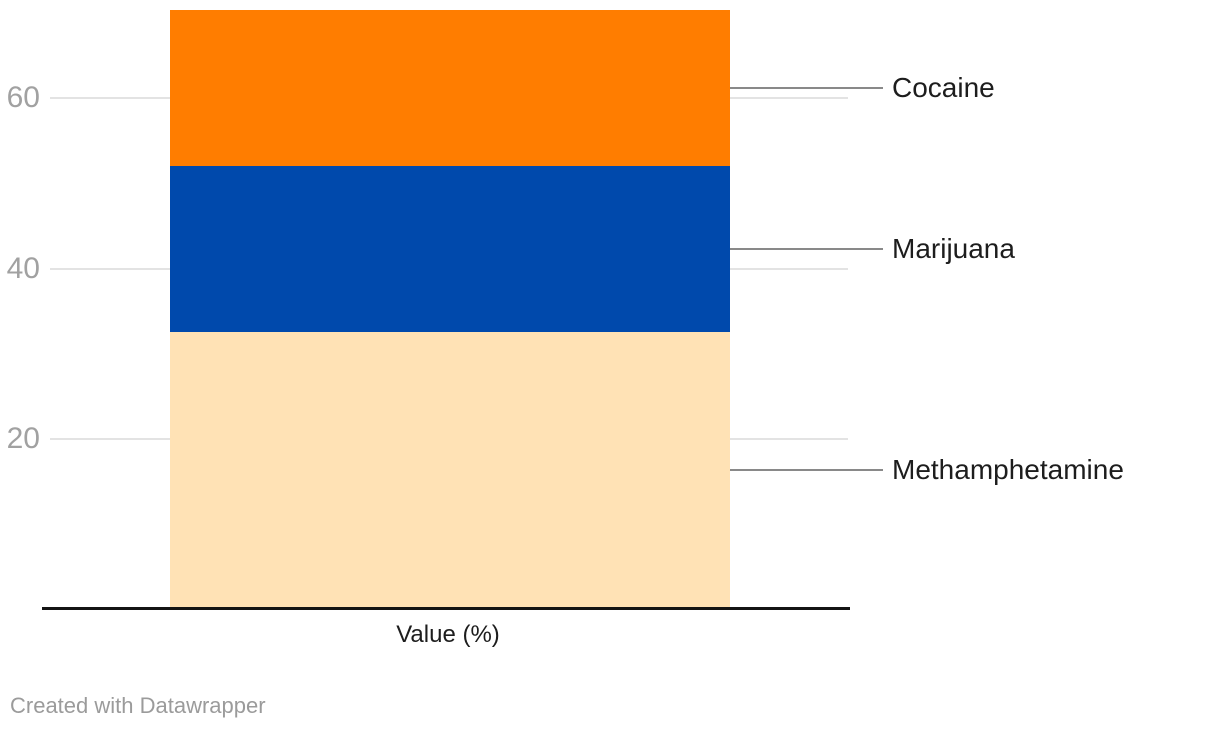 Image resolution: width=1220 pixels, height=730 pixels. What do you see at coordinates (446, 608) in the screenshot?
I see `x-axis-line` at bounding box center [446, 608].